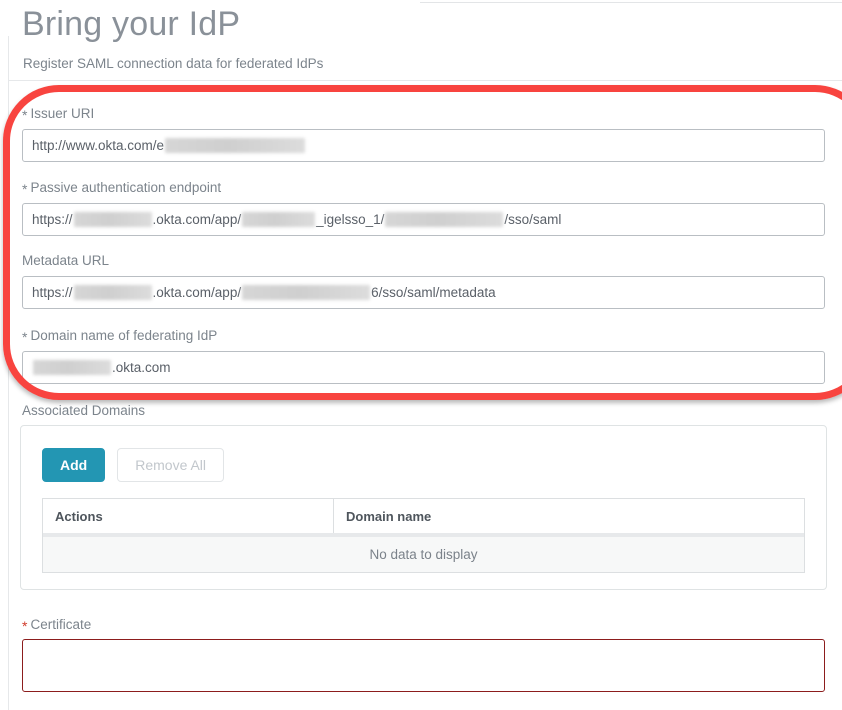 This screenshot has width=842, height=710. What do you see at coordinates (171, 465) in the screenshot?
I see `remove-all-button: Remove All` at bounding box center [171, 465].